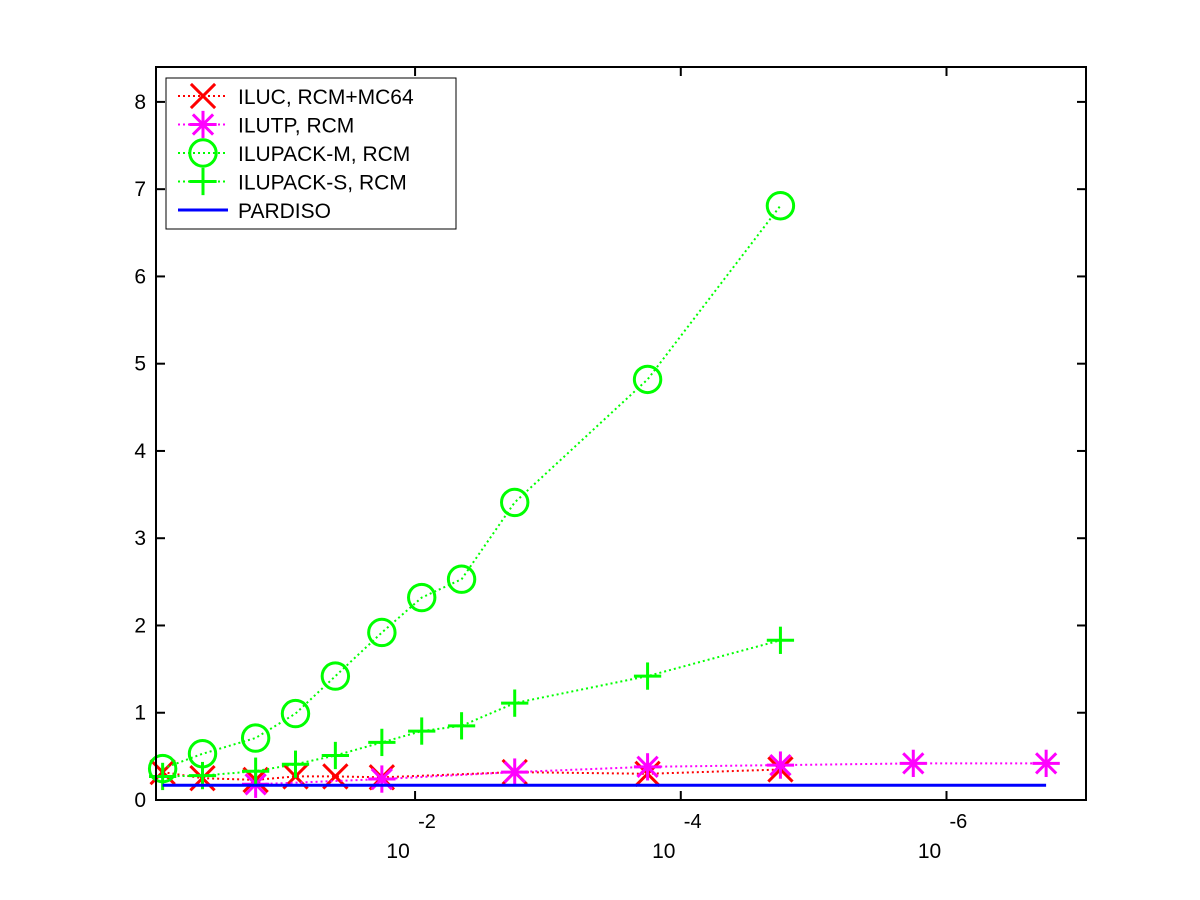 The height and width of the screenshot is (900, 1200). Describe the element at coordinates (140, 451) in the screenshot. I see `y-tick-label: 4` at that location.